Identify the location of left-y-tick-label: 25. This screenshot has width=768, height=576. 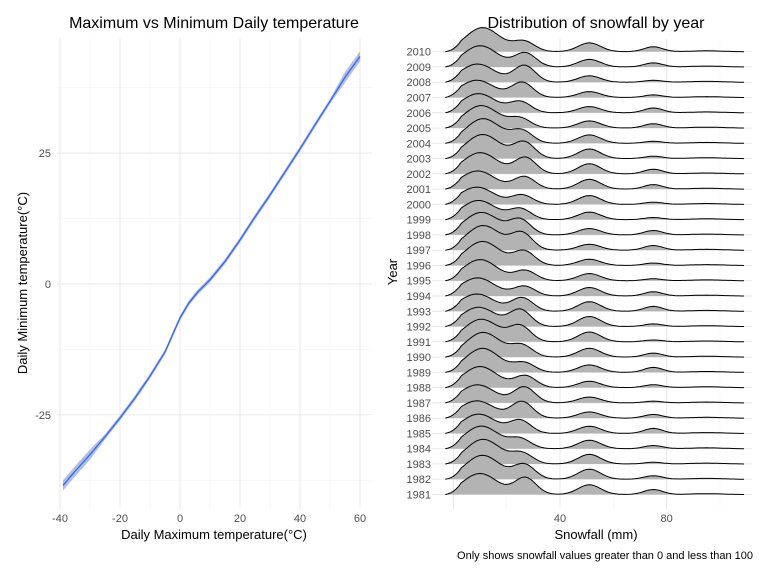
(45, 154).